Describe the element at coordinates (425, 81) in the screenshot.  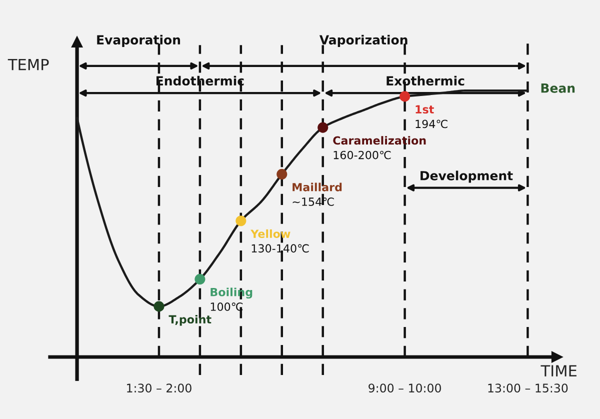
I see `annotation: Exothermic` at that location.